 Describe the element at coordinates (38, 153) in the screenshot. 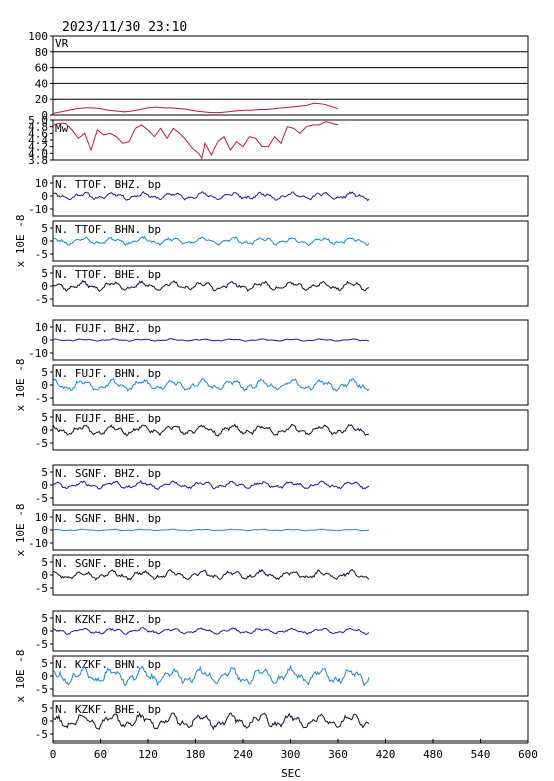

I see `mw-axis-tick-label: 4.0` at that location.